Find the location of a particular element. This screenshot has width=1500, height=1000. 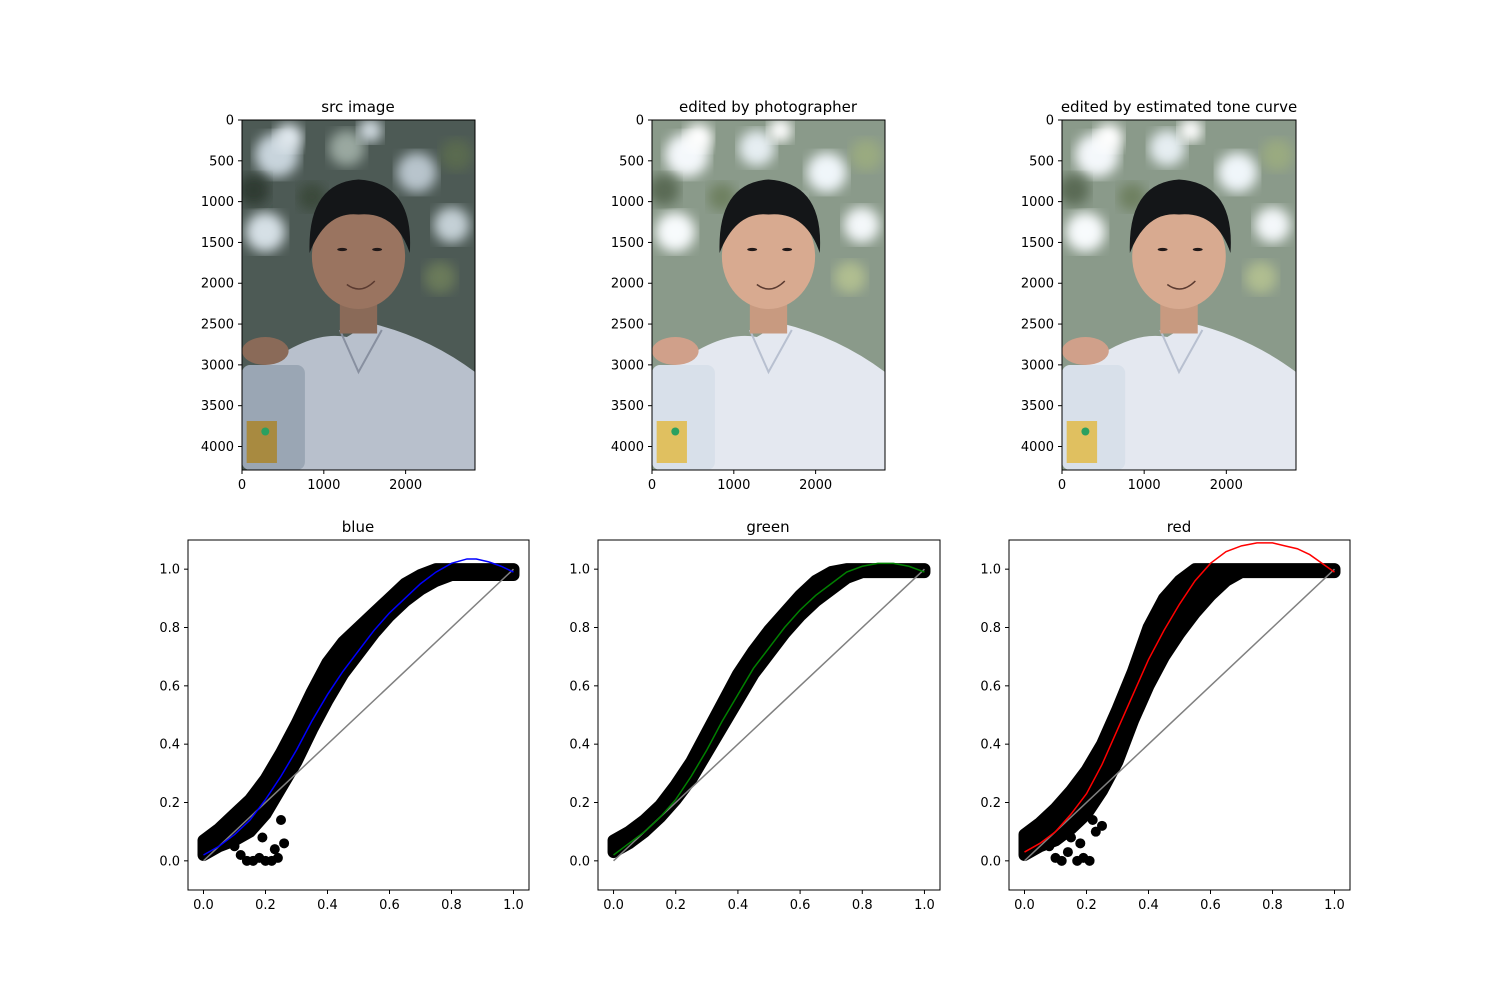

x-tick-label: 0.8 is located at coordinates (1272, 905).